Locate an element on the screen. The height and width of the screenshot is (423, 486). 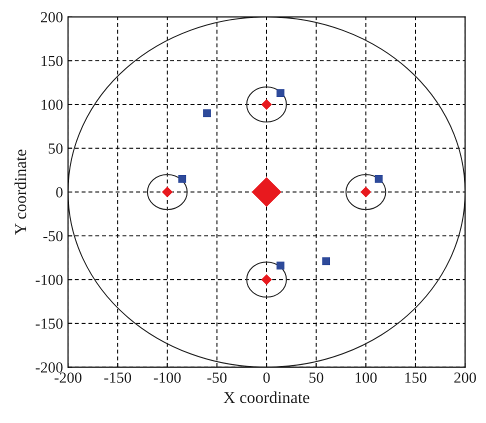
x-tick-label: 150 is located at coordinates (415, 377).